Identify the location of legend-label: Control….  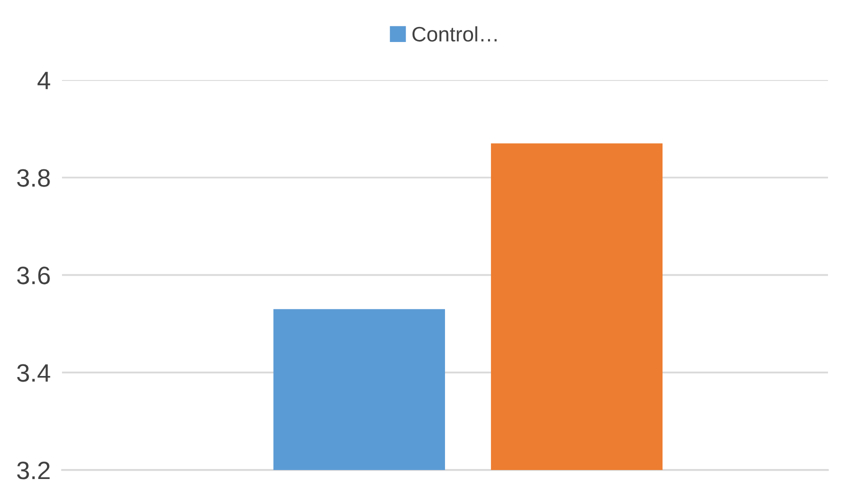
(454, 34).